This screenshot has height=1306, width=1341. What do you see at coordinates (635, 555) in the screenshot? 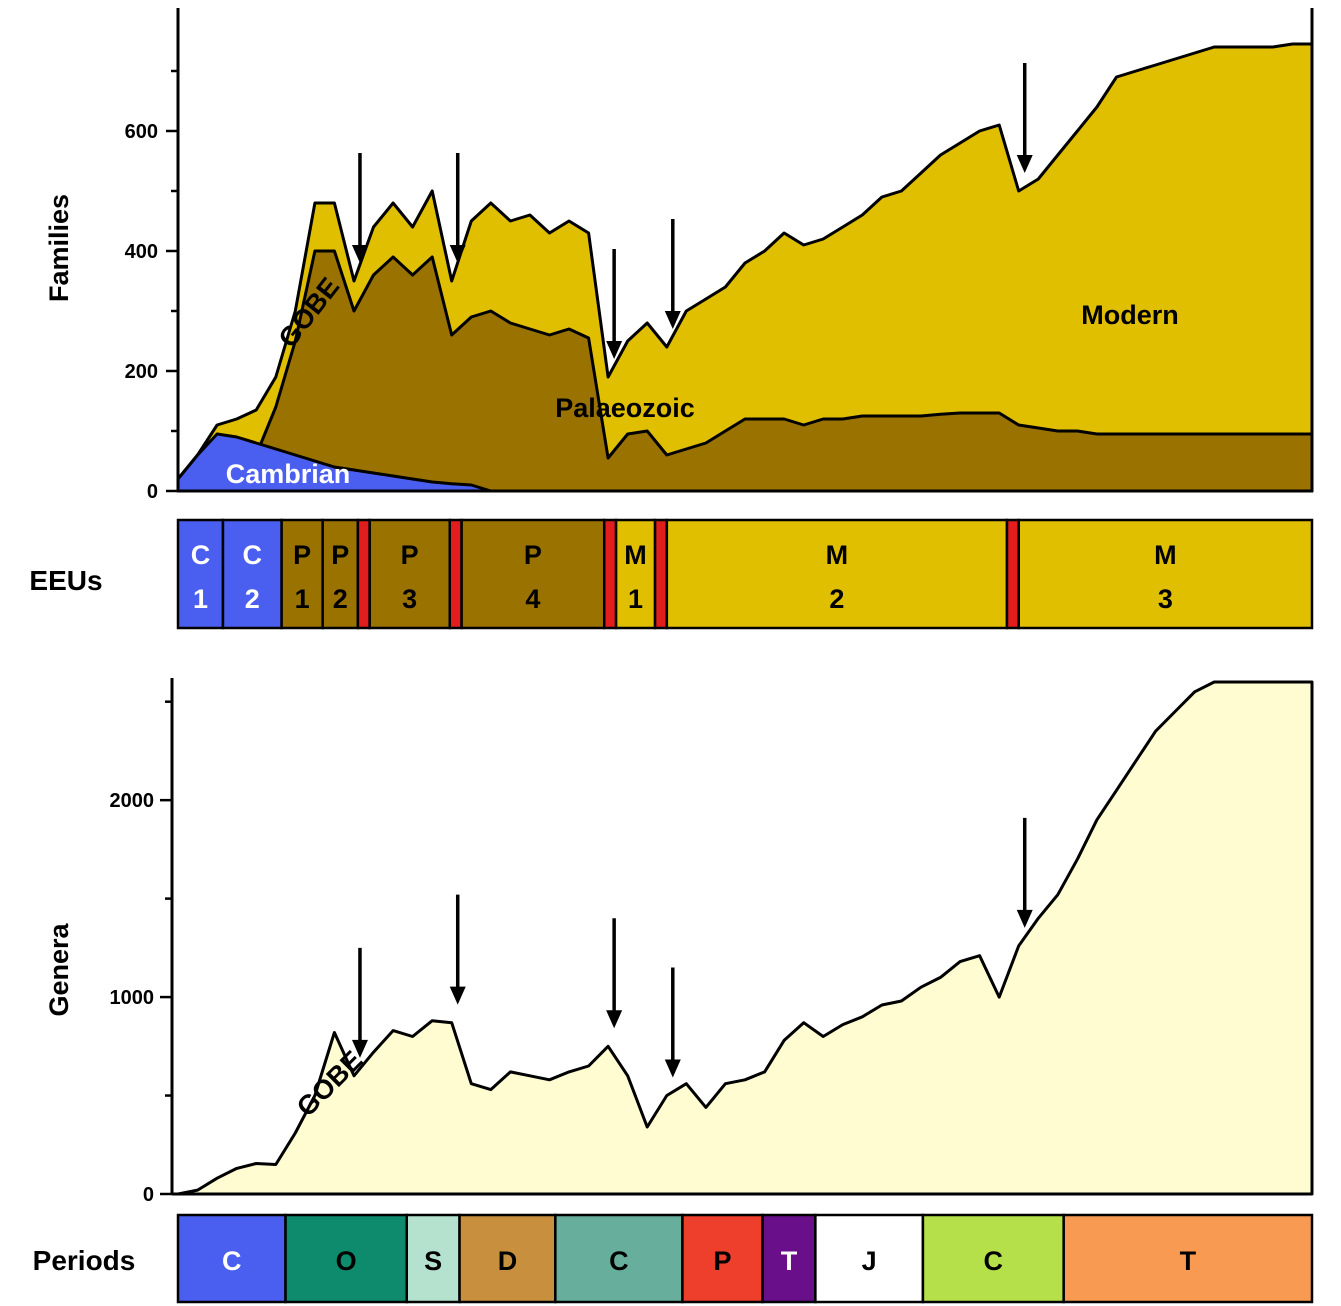
I see `eeu-label-top-7: M` at bounding box center [635, 555].